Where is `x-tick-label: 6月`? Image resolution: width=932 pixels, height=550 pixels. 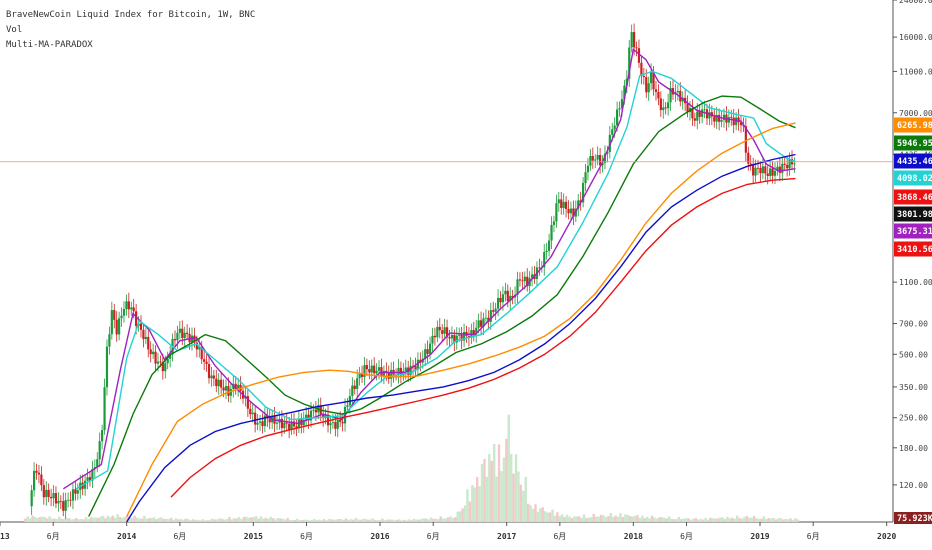
x-tick-label: 6月 is located at coordinates (433, 536).